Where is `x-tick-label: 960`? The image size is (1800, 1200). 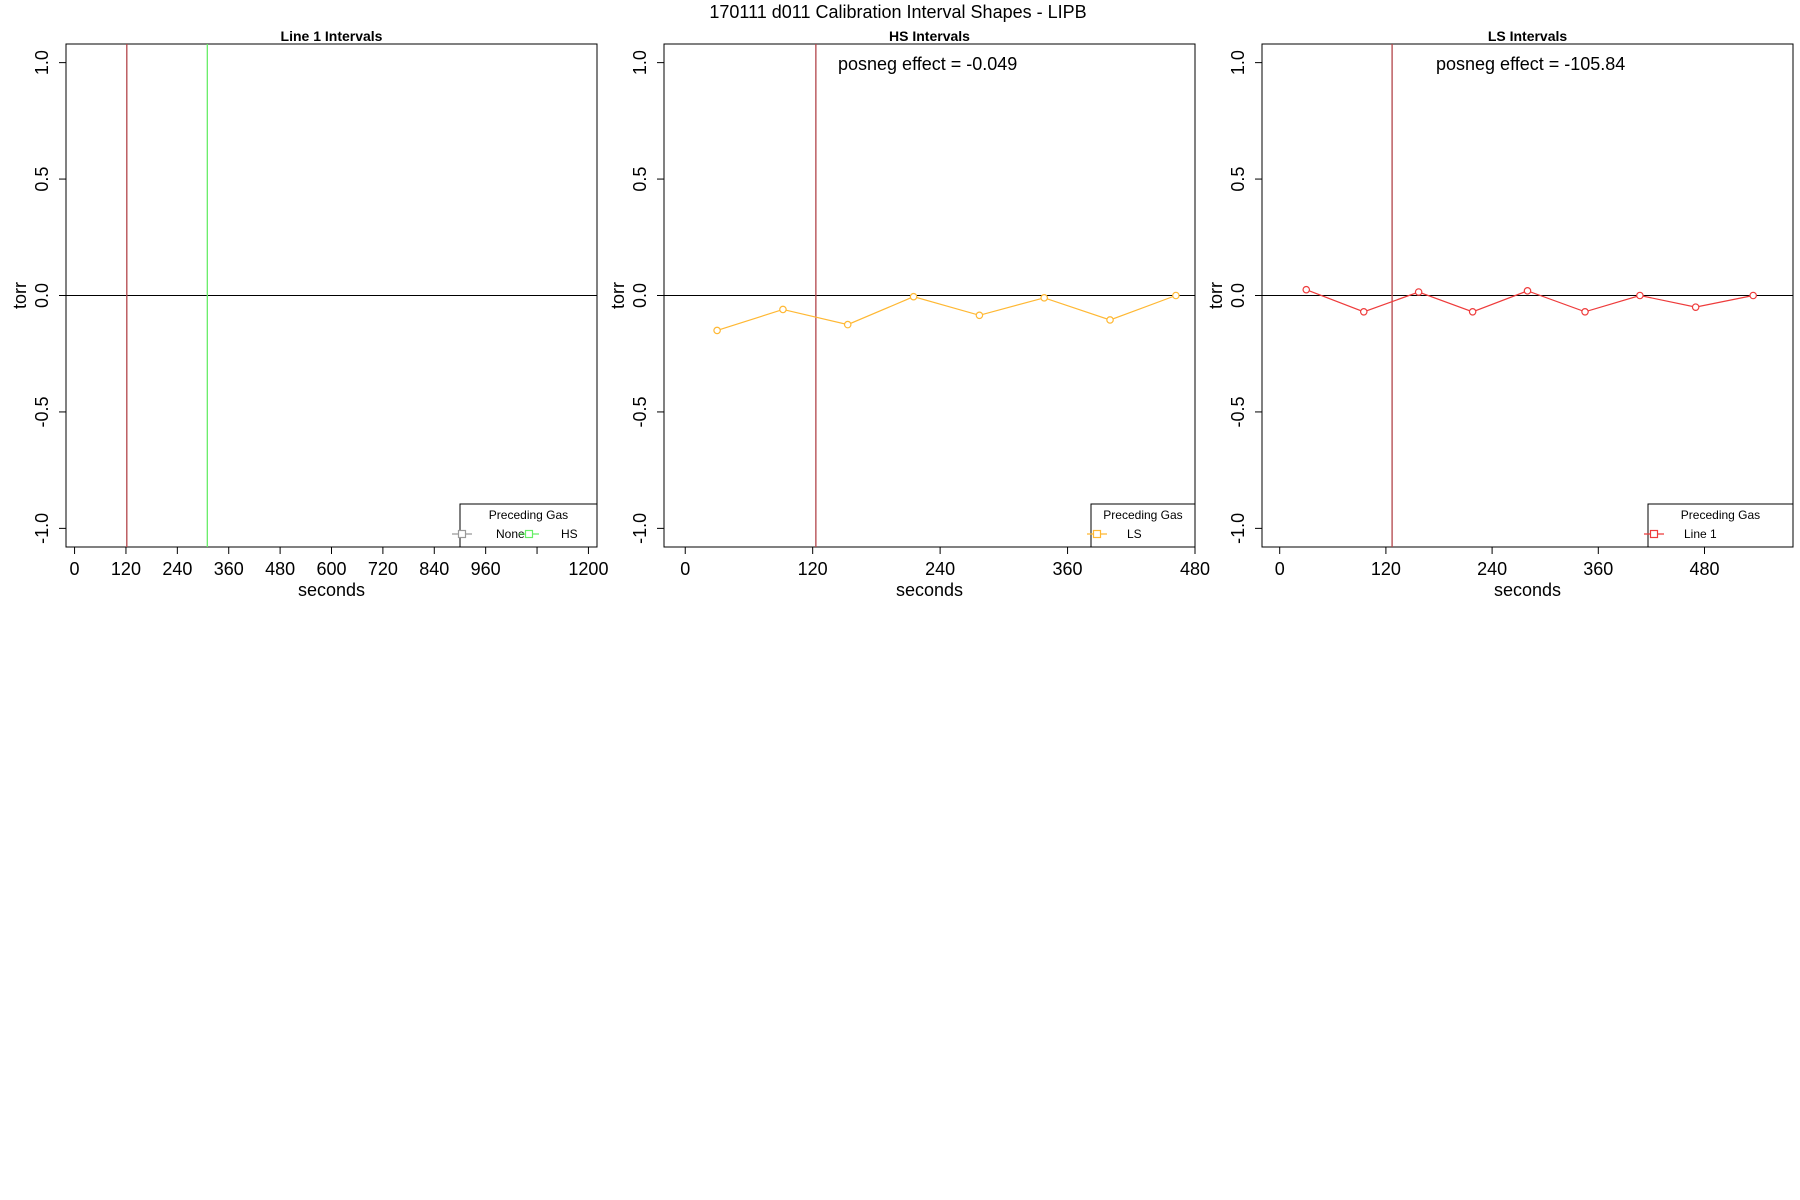 x-tick-label: 960 is located at coordinates (486, 569).